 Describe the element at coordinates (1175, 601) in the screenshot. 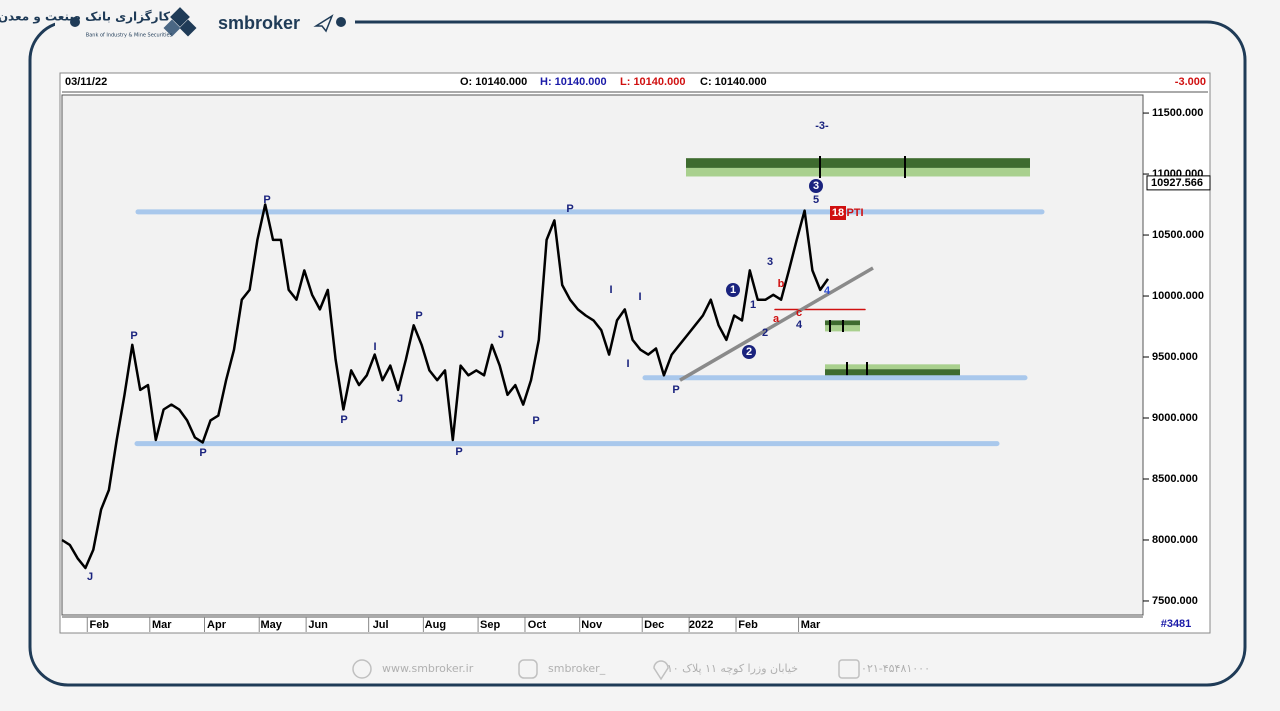

I see `y-tick-label: 7500.000` at that location.